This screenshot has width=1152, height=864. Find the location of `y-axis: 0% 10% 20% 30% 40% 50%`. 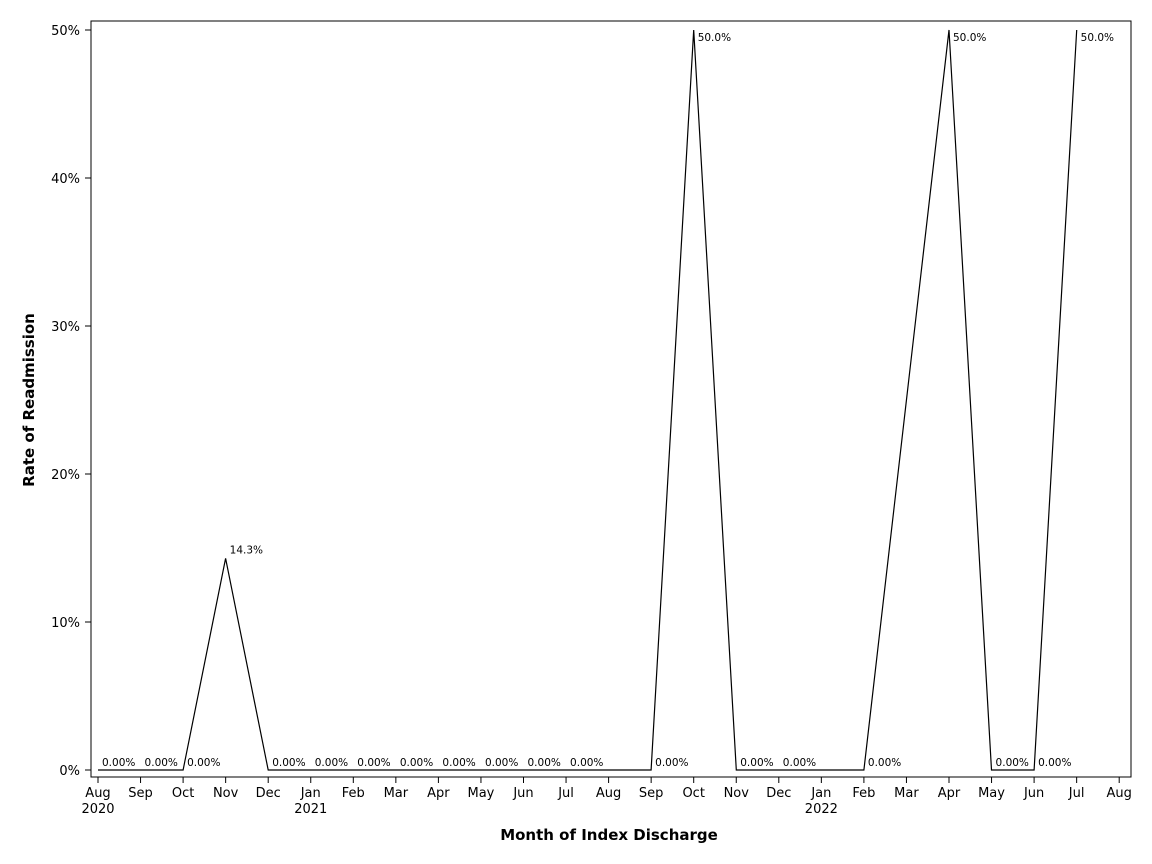

y-axis: 0% 10% 20% 30% 40% 50% is located at coordinates (71, 401).